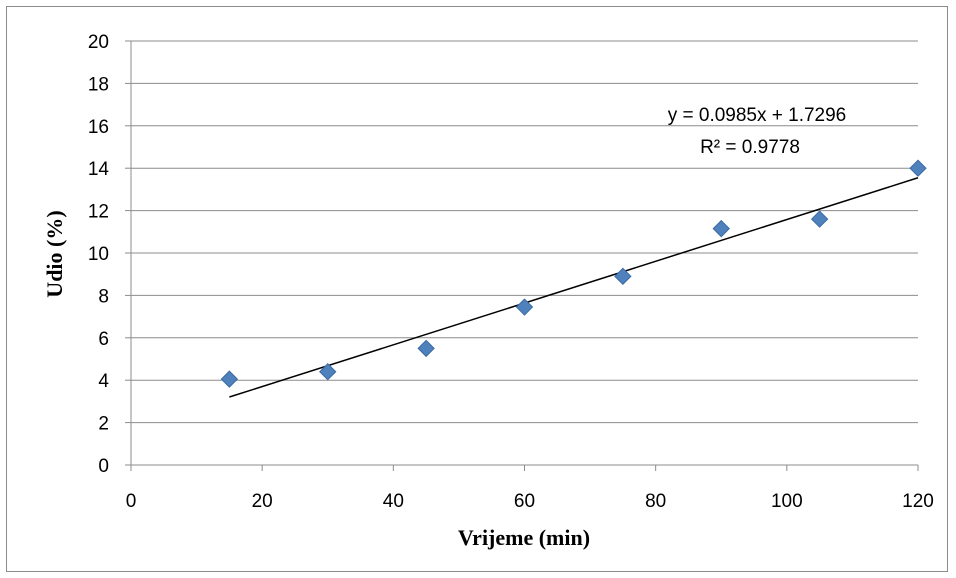 The height and width of the screenshot is (578, 956). What do you see at coordinates (524, 501) in the screenshot?
I see `x-tick-label-60: 60` at bounding box center [524, 501].